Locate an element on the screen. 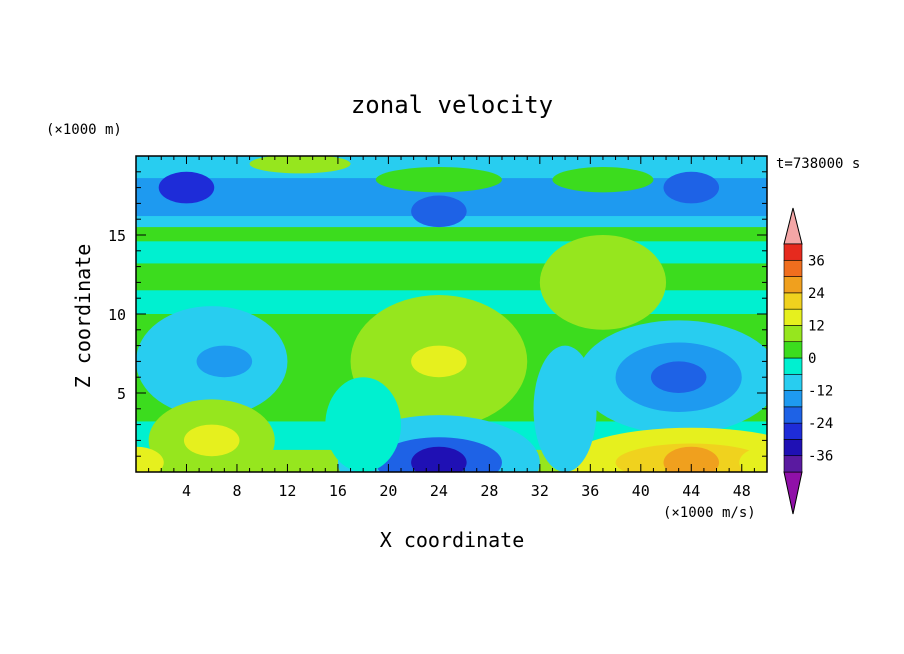 This screenshot has height=654, width=904. colorbar-tick-label: 36 is located at coordinates (816, 261).